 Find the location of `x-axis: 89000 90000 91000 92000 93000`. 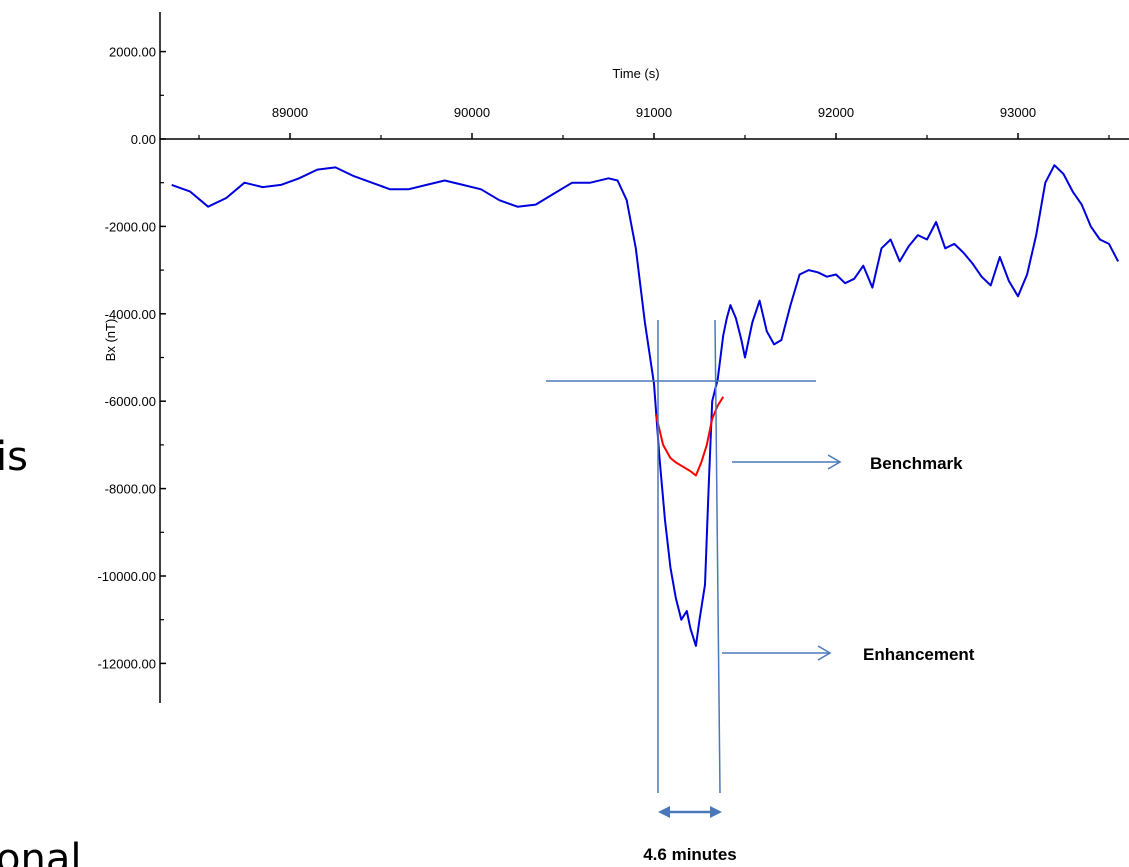

x-axis: 89000 90000 91000 92000 93000 is located at coordinates (644, 122).